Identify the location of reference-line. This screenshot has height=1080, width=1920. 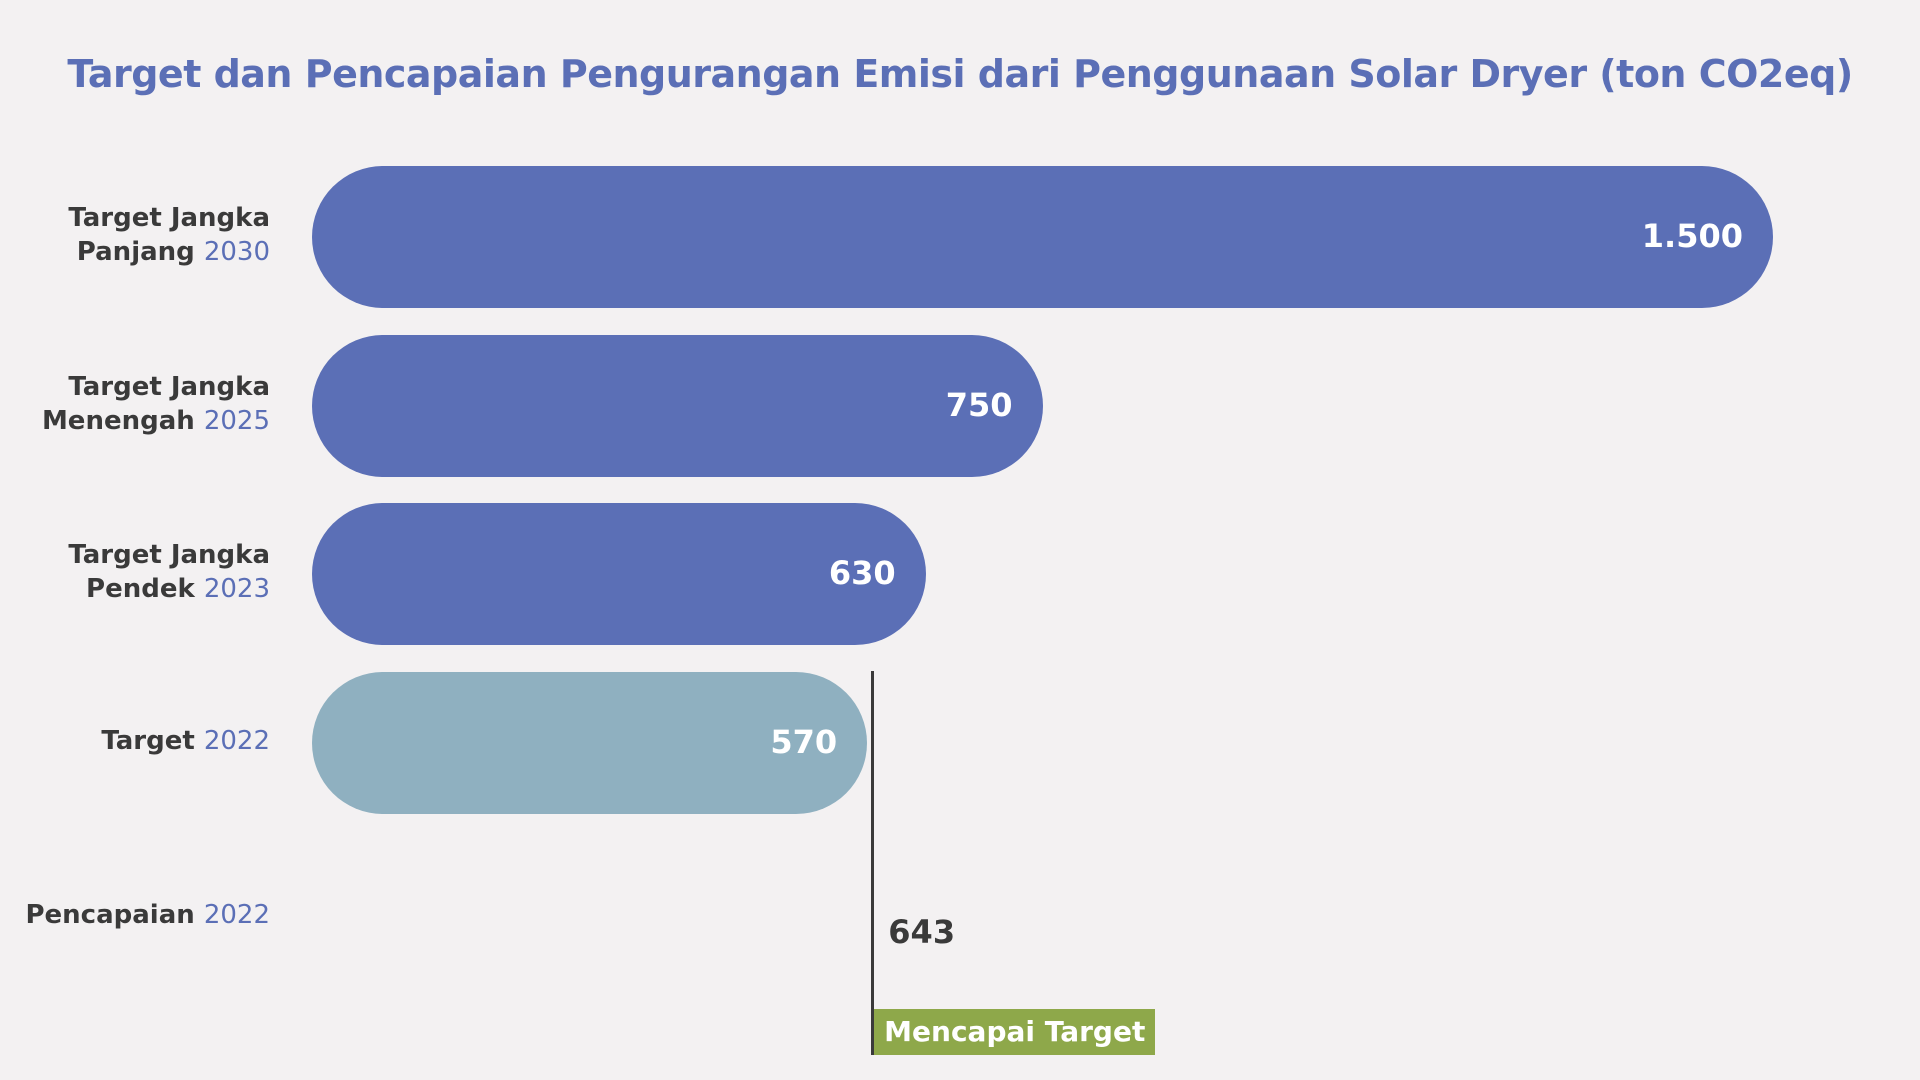
(873, 863).